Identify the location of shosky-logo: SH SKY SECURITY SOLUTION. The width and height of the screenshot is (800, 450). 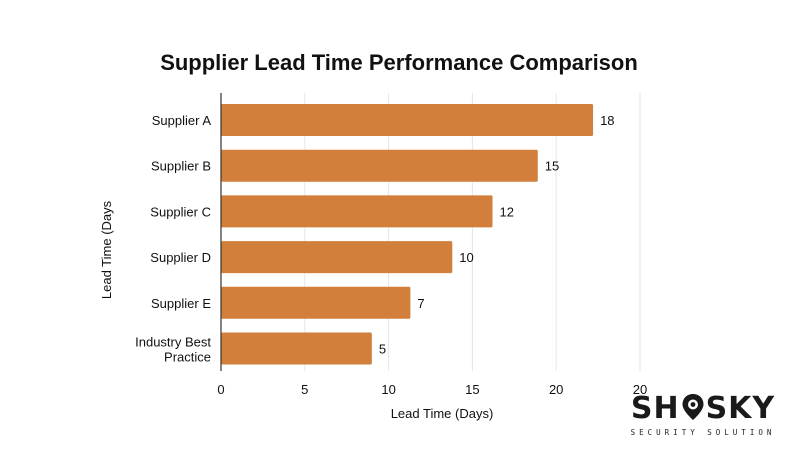
(703, 417).